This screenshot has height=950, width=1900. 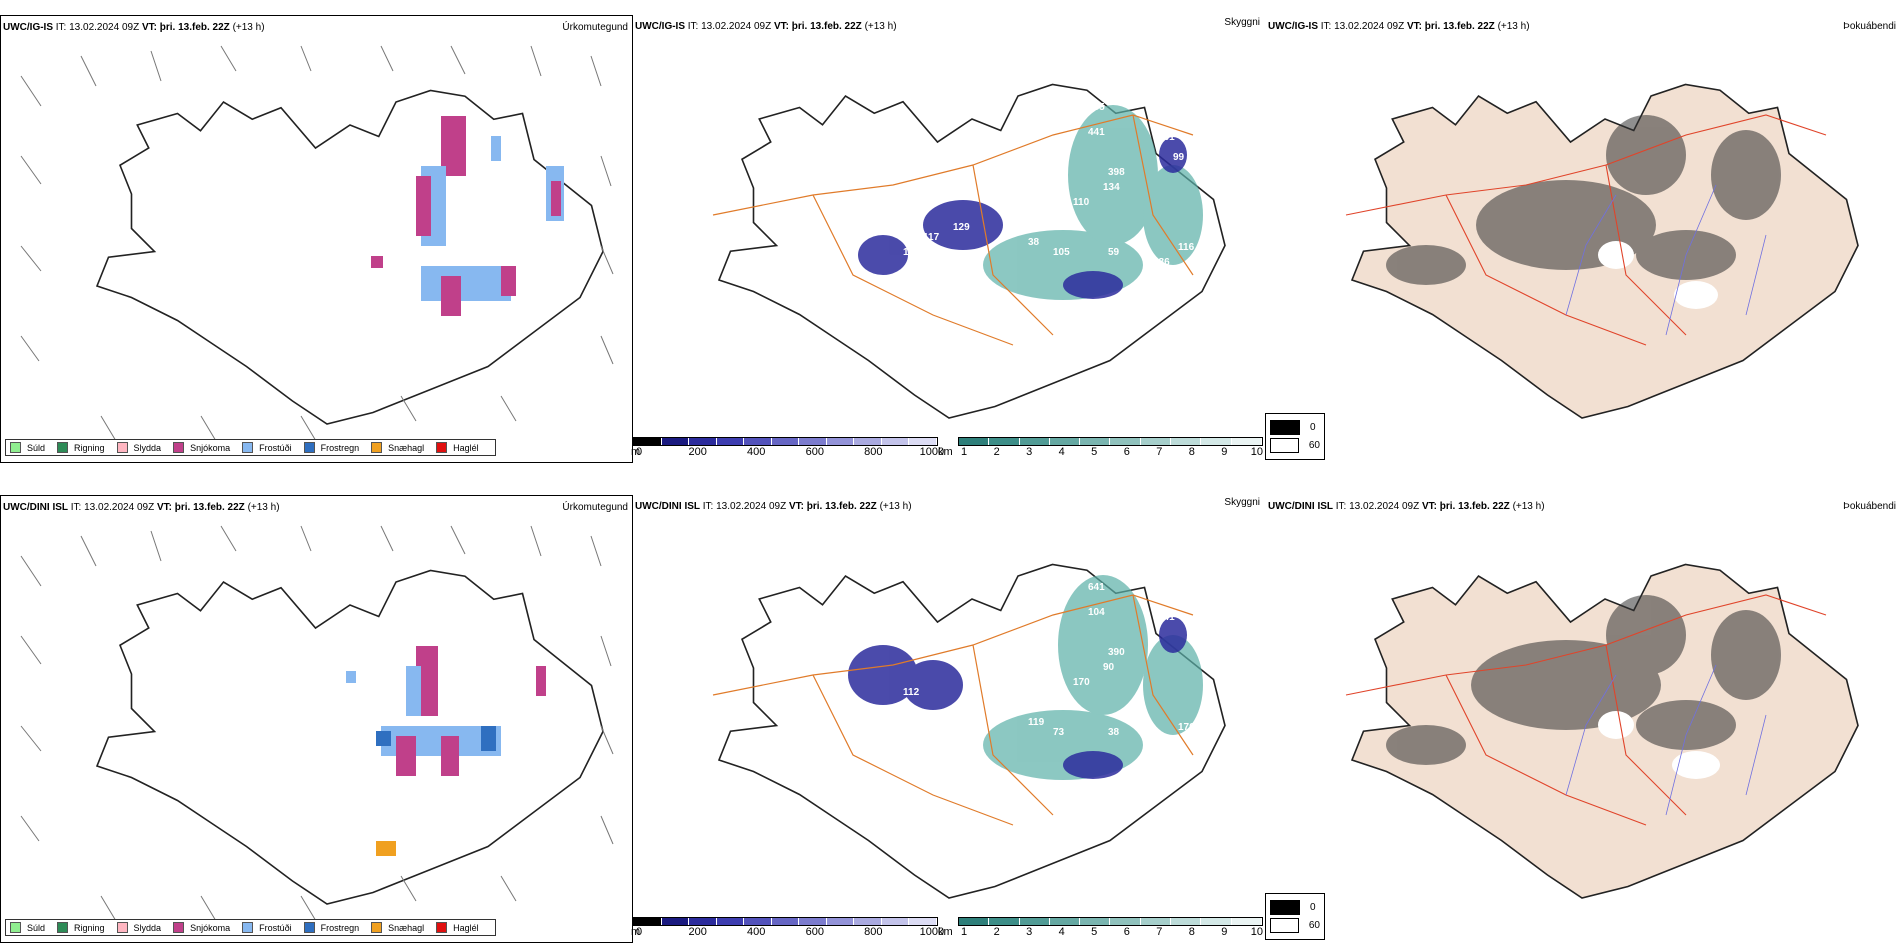 What do you see at coordinates (1081, 682) in the screenshot?
I see `visibility-value-label: 170` at bounding box center [1081, 682].